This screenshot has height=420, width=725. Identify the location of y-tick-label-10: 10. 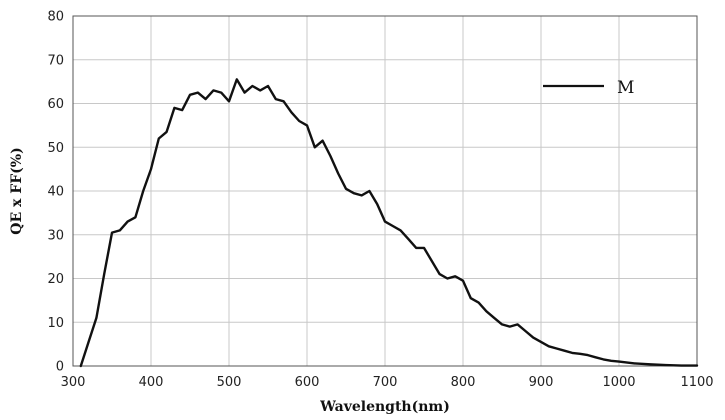
(55, 323).